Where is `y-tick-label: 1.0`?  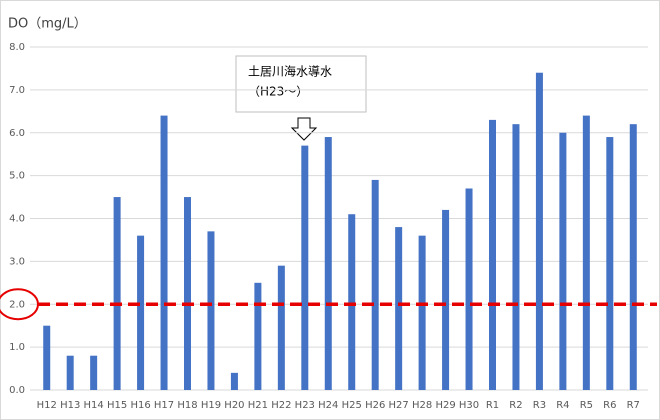
y-tick-label: 1.0 is located at coordinates (17, 347).